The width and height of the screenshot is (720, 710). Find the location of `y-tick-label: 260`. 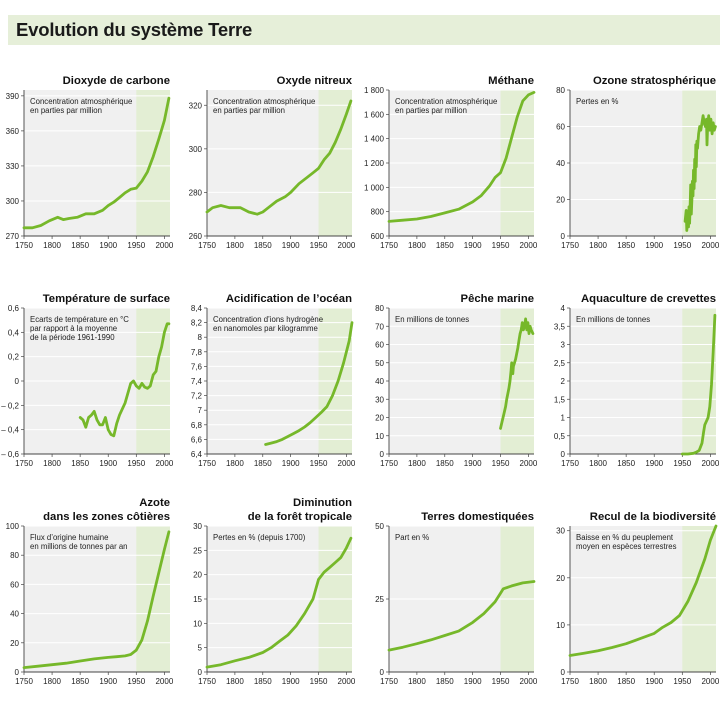

y-tick-label: 260 is located at coordinates (196, 236).